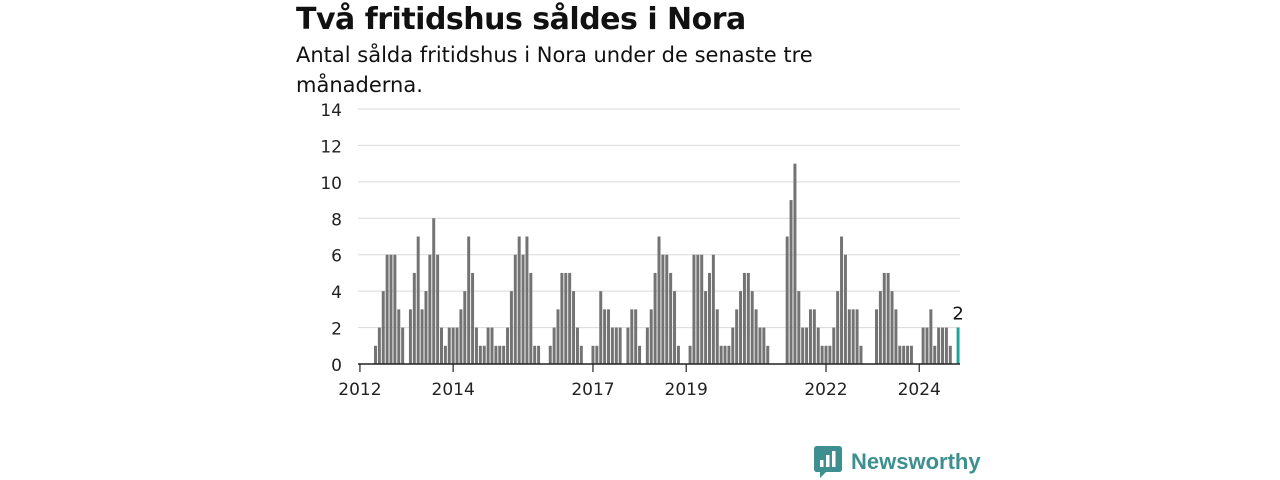 The image size is (1280, 480). I want to click on x-tick-label: 2019, so click(686, 390).